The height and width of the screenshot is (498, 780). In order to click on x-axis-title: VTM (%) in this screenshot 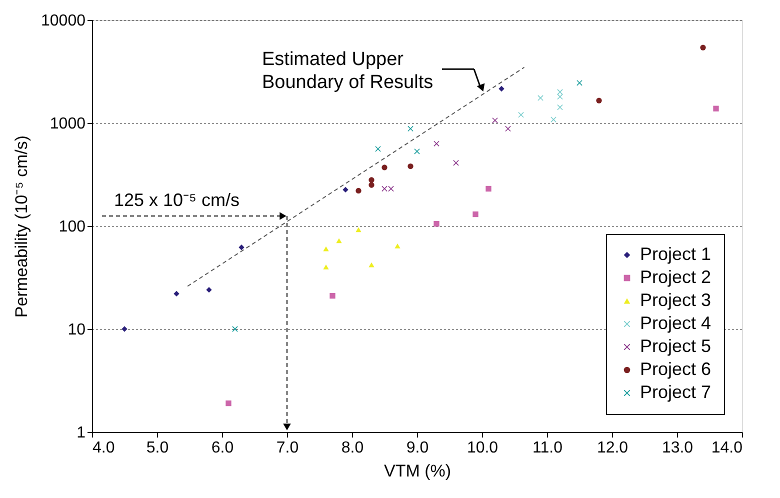, I will do `click(418, 471)`.